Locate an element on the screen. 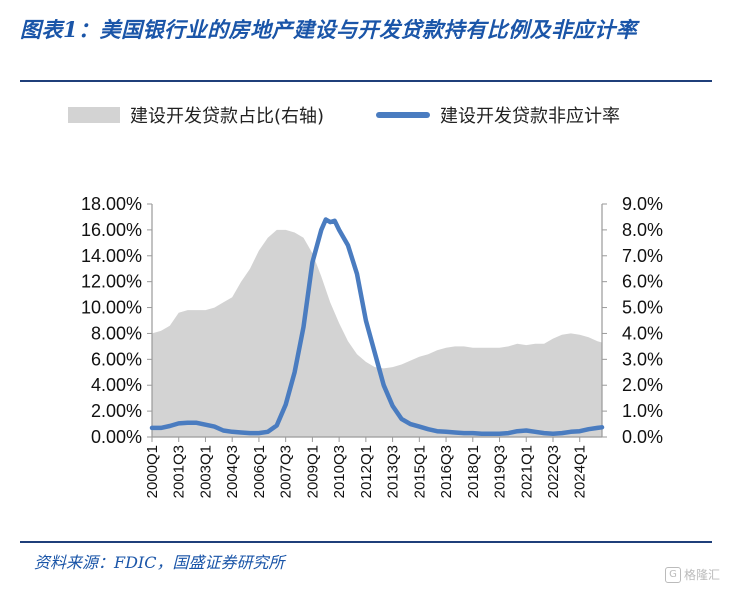 The width and height of the screenshot is (730, 590). left-tick-label: 16.00% is located at coordinates (111, 230).